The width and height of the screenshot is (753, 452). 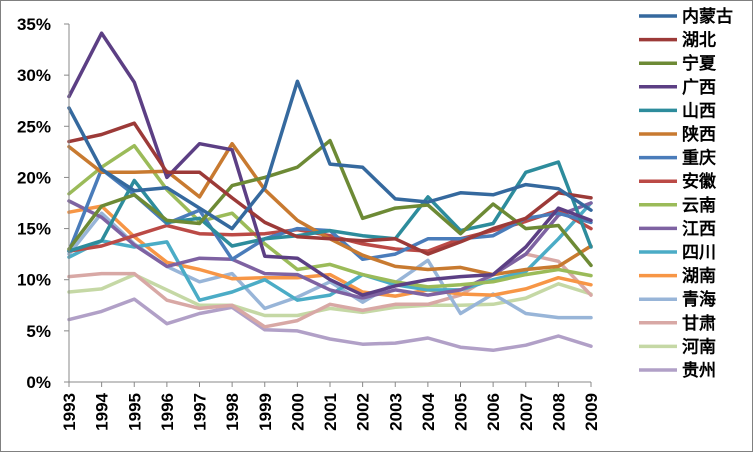 I want to click on legend-label: 贵州, so click(x=699, y=370).